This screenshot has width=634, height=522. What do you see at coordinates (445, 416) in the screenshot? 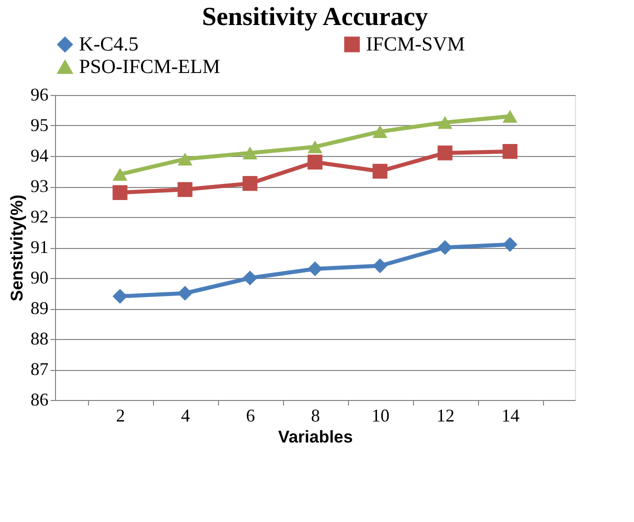
I see `x-tick-label: 12` at bounding box center [445, 416].